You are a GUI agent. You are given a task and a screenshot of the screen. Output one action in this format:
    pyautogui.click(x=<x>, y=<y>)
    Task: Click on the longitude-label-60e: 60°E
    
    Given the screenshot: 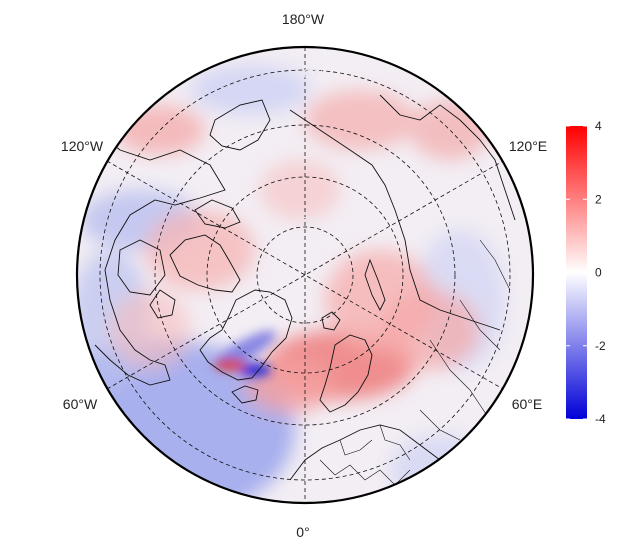 What is the action you would take?
    pyautogui.click(x=527, y=404)
    